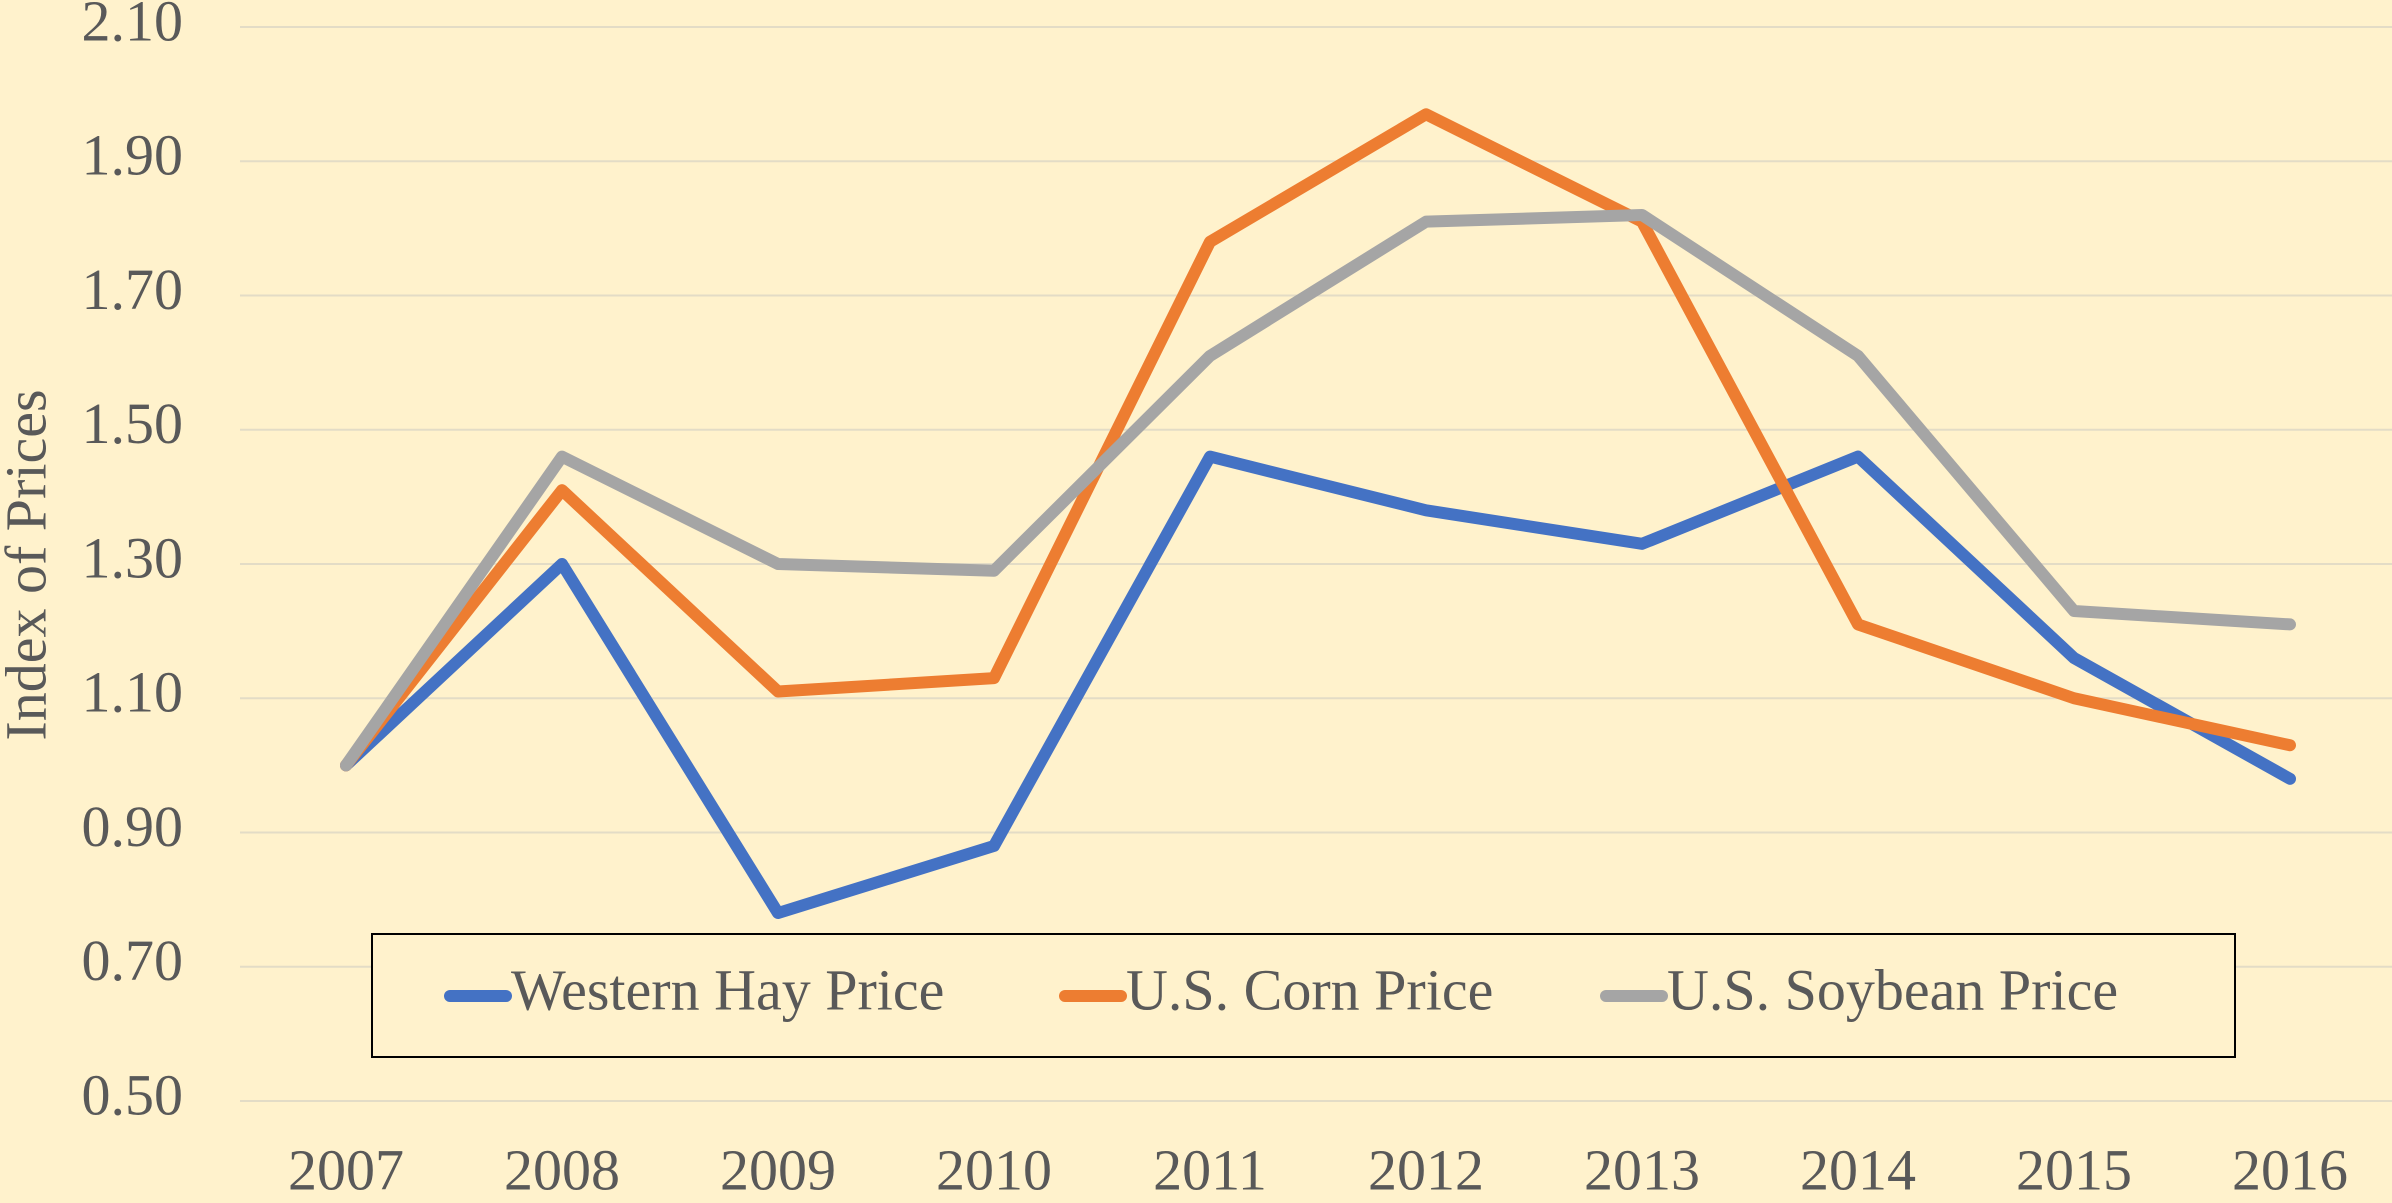 The image size is (2392, 1203). I want to click on y-axis-title: Index of Prices, so click(29, 564).